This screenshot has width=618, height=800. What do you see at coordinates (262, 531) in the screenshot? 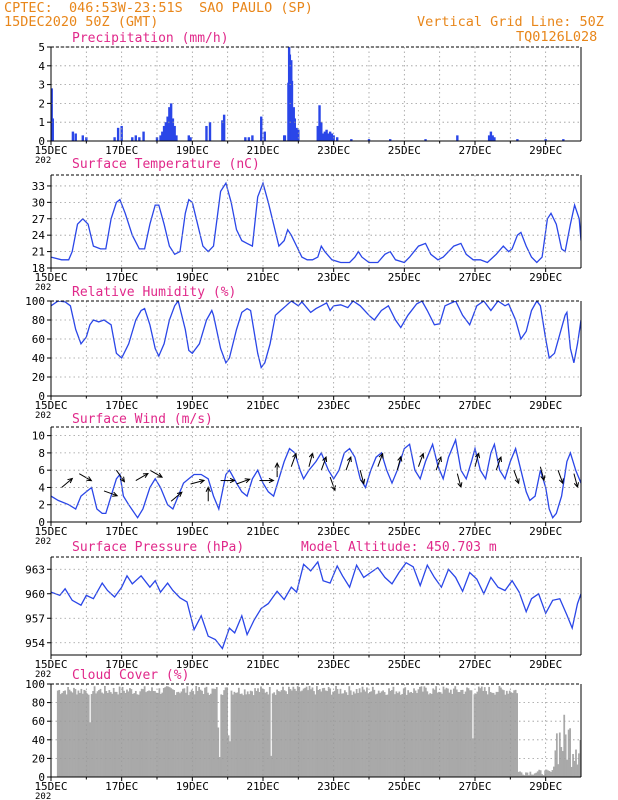
I see `x-tick-label: 21DEC` at bounding box center [262, 531].